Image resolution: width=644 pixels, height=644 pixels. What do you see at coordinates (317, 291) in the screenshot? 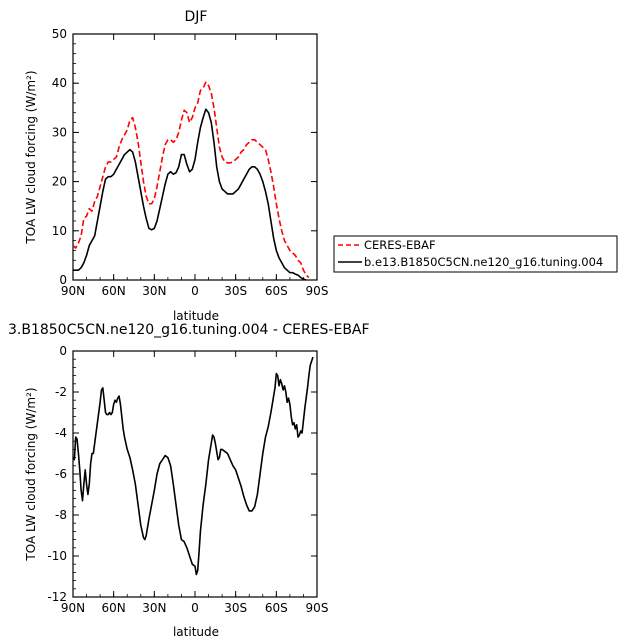
I see `top-x-tick-label: 90S` at bounding box center [317, 291].